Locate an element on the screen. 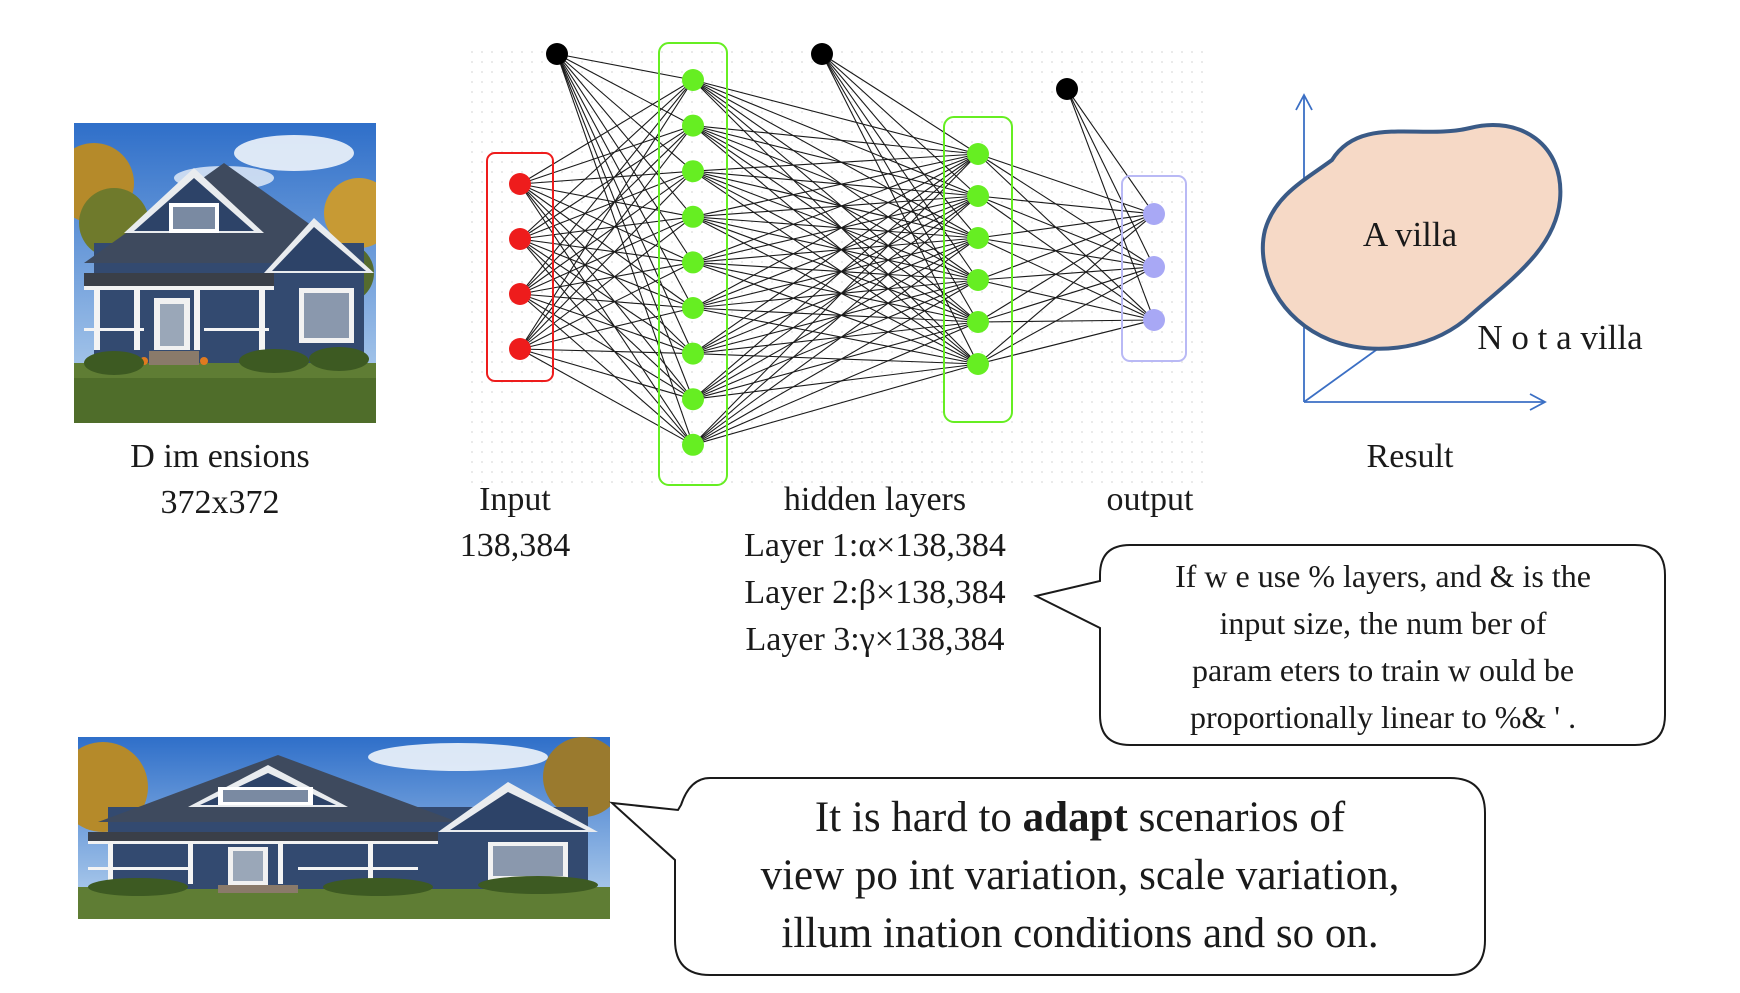 The width and height of the screenshot is (1740, 993). output-node is located at coordinates (1154, 267).